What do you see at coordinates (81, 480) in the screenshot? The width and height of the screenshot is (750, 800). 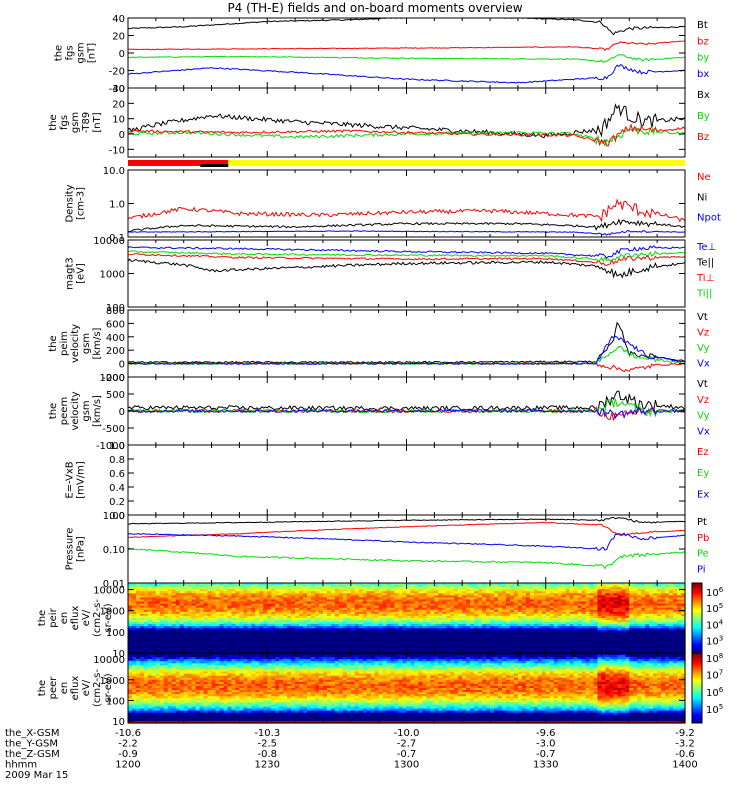 I see `y-axis-label: [mV/m]` at bounding box center [81, 480].